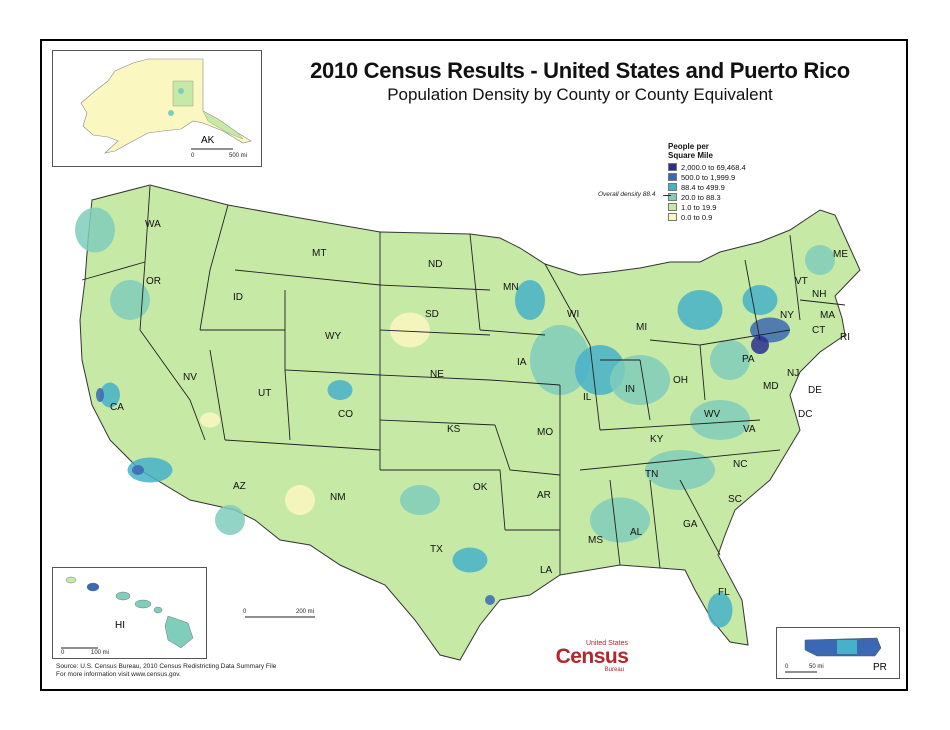  I want to click on alaska-inset: 0 500 mi AK, so click(157, 108).